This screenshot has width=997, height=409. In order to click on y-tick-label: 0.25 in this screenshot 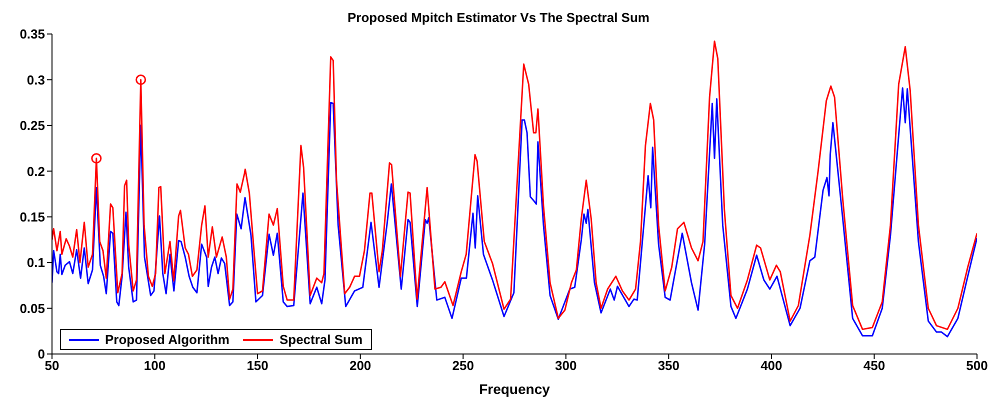, I will do `click(32, 126)`.